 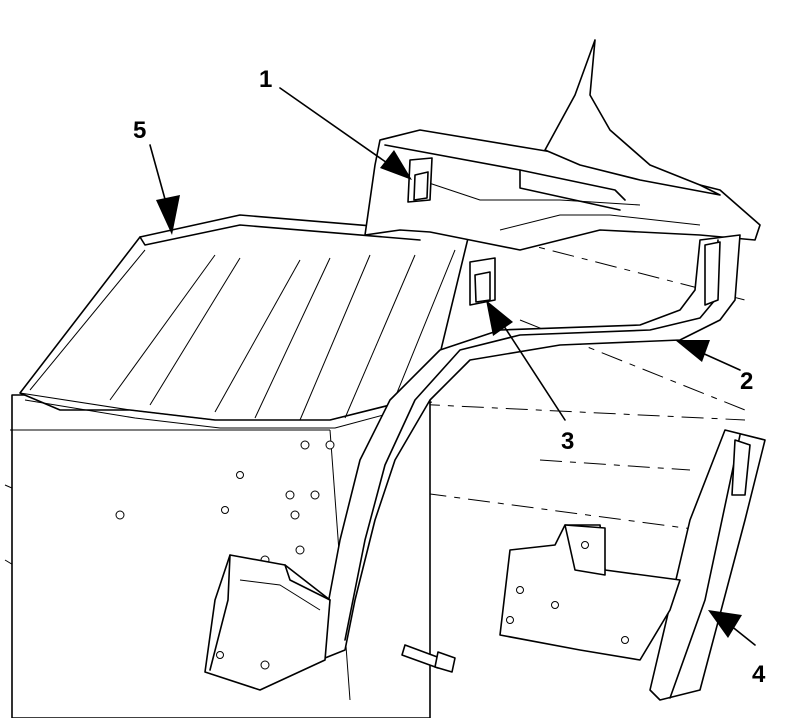 What do you see at coordinates (428, 658) in the screenshot?
I see `bolt` at bounding box center [428, 658].